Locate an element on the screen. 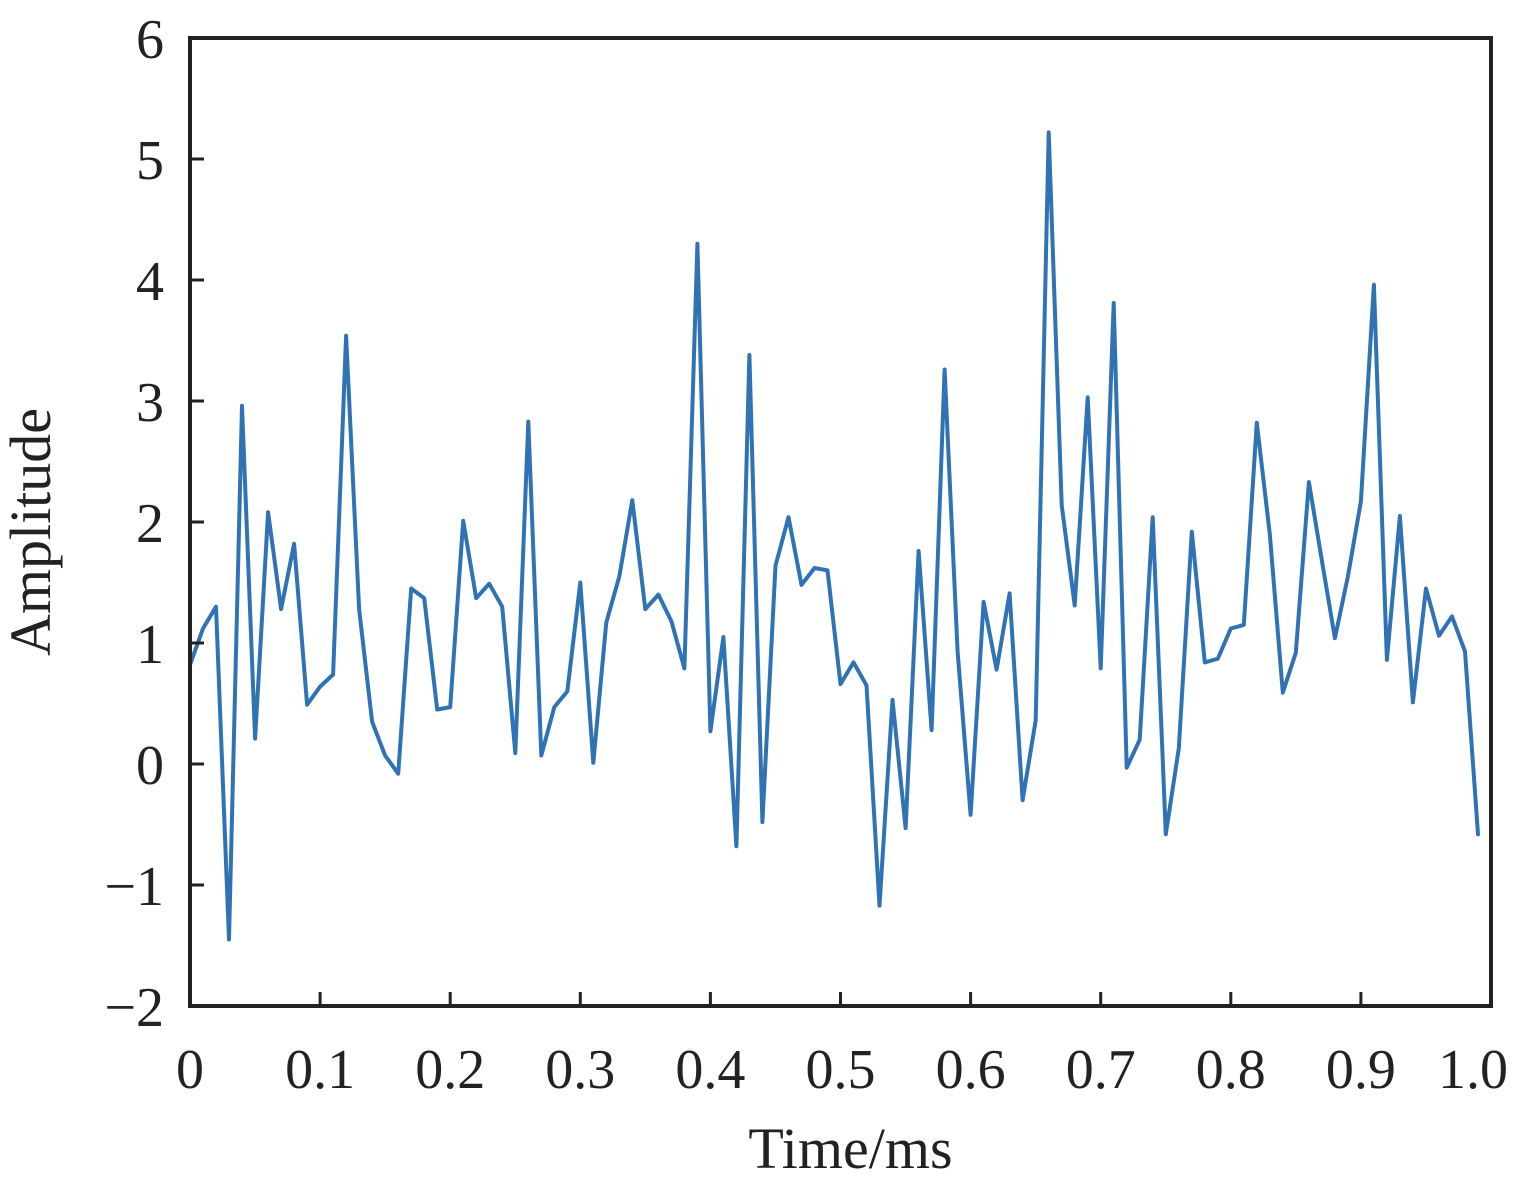 This screenshot has height=1188, width=1535. x-tick-label: 0.2 is located at coordinates (450, 1070).